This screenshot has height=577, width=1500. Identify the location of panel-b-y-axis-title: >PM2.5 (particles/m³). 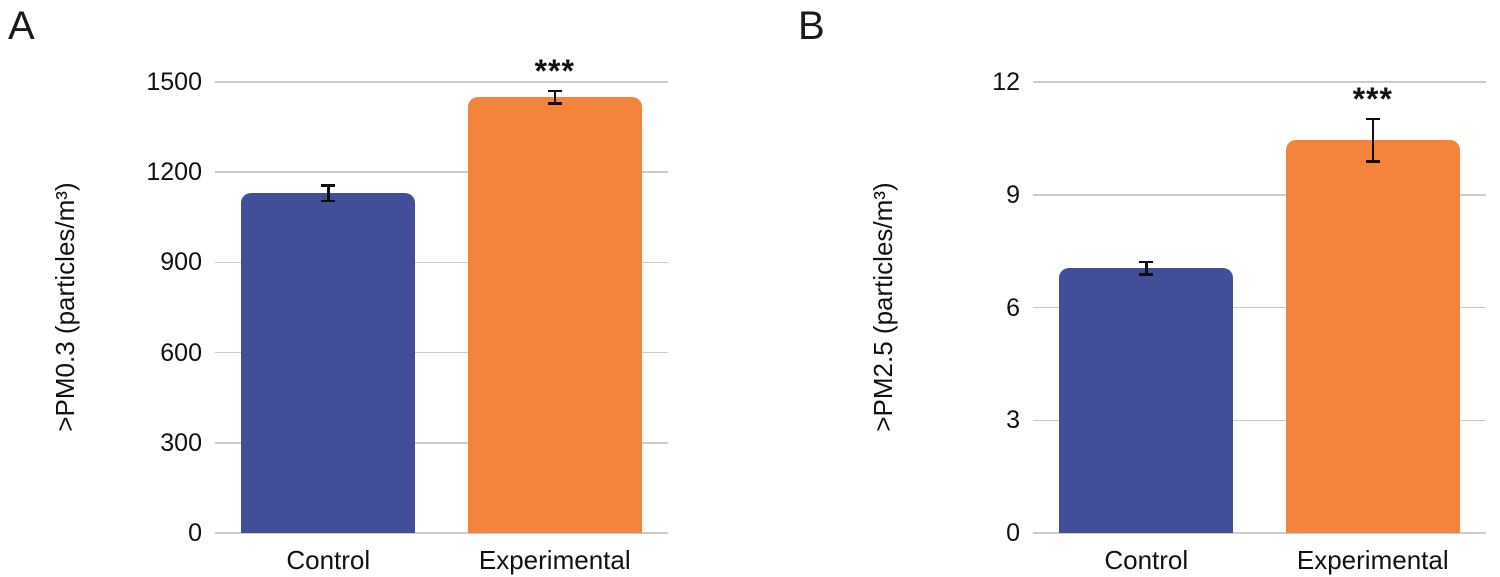
(883, 307).